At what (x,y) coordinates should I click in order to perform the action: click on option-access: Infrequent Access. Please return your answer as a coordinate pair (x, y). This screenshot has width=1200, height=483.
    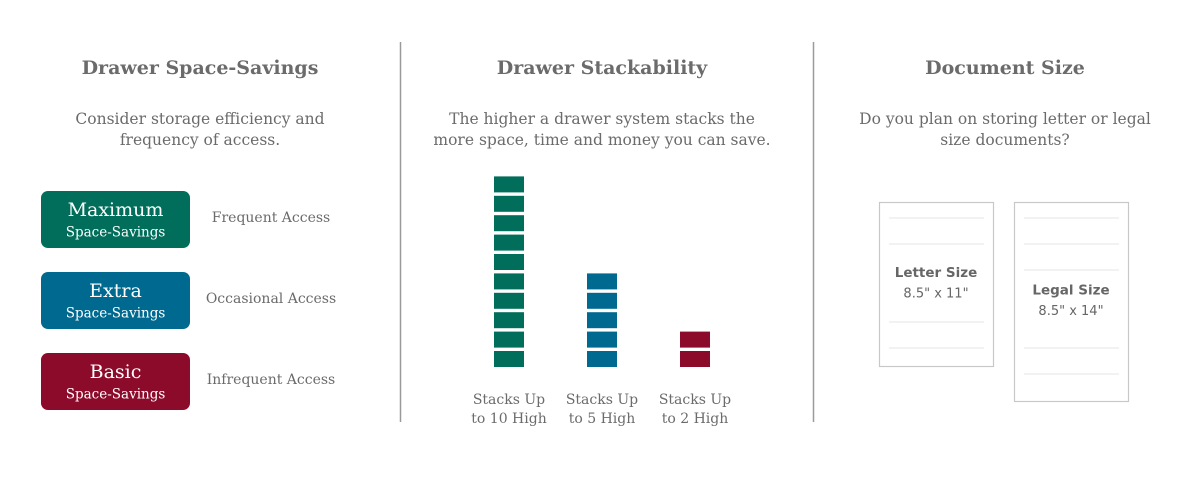
    Looking at the image, I should click on (271, 380).